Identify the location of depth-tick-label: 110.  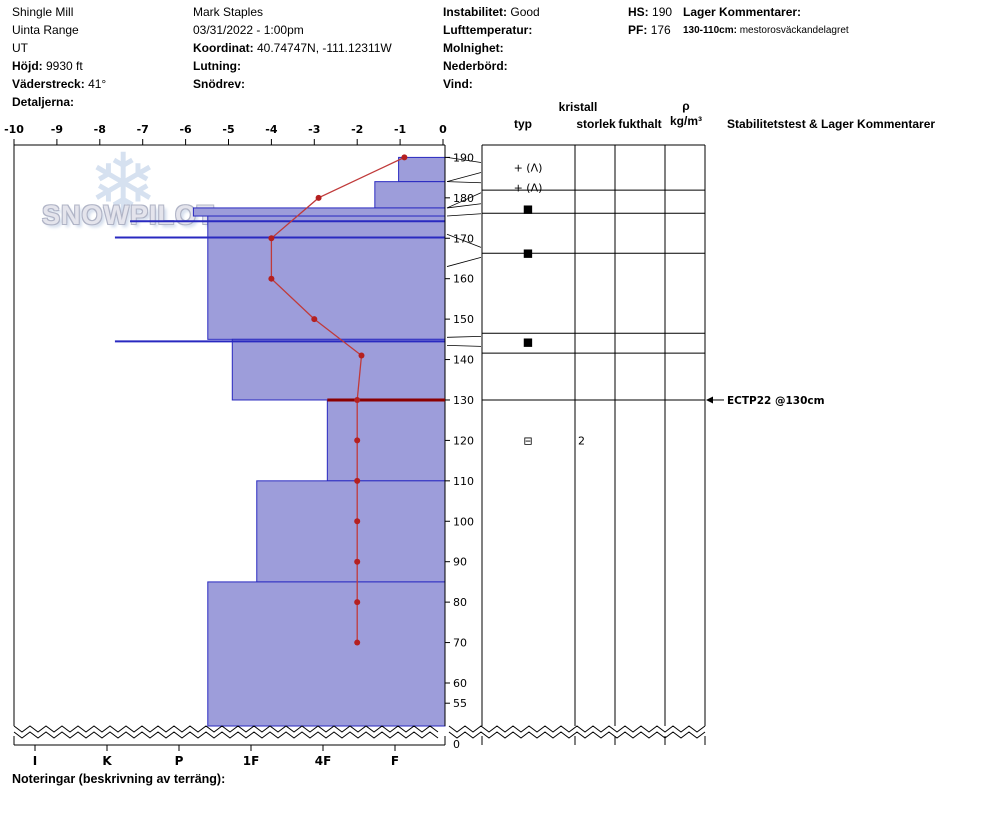
(463, 481).